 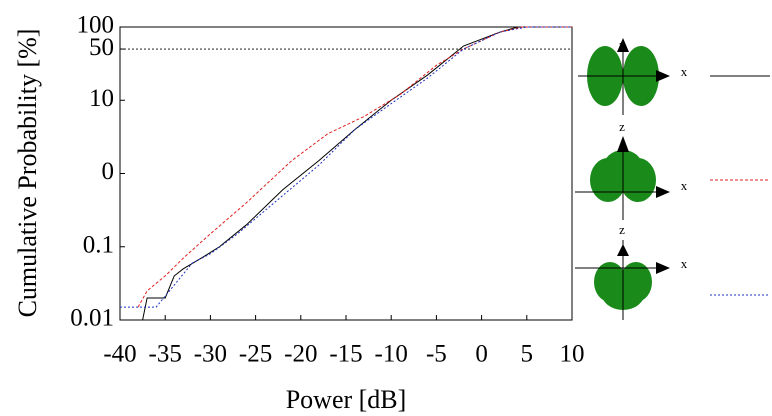 What do you see at coordinates (481, 354) in the screenshot?
I see `x-tick-label: 0` at bounding box center [481, 354].